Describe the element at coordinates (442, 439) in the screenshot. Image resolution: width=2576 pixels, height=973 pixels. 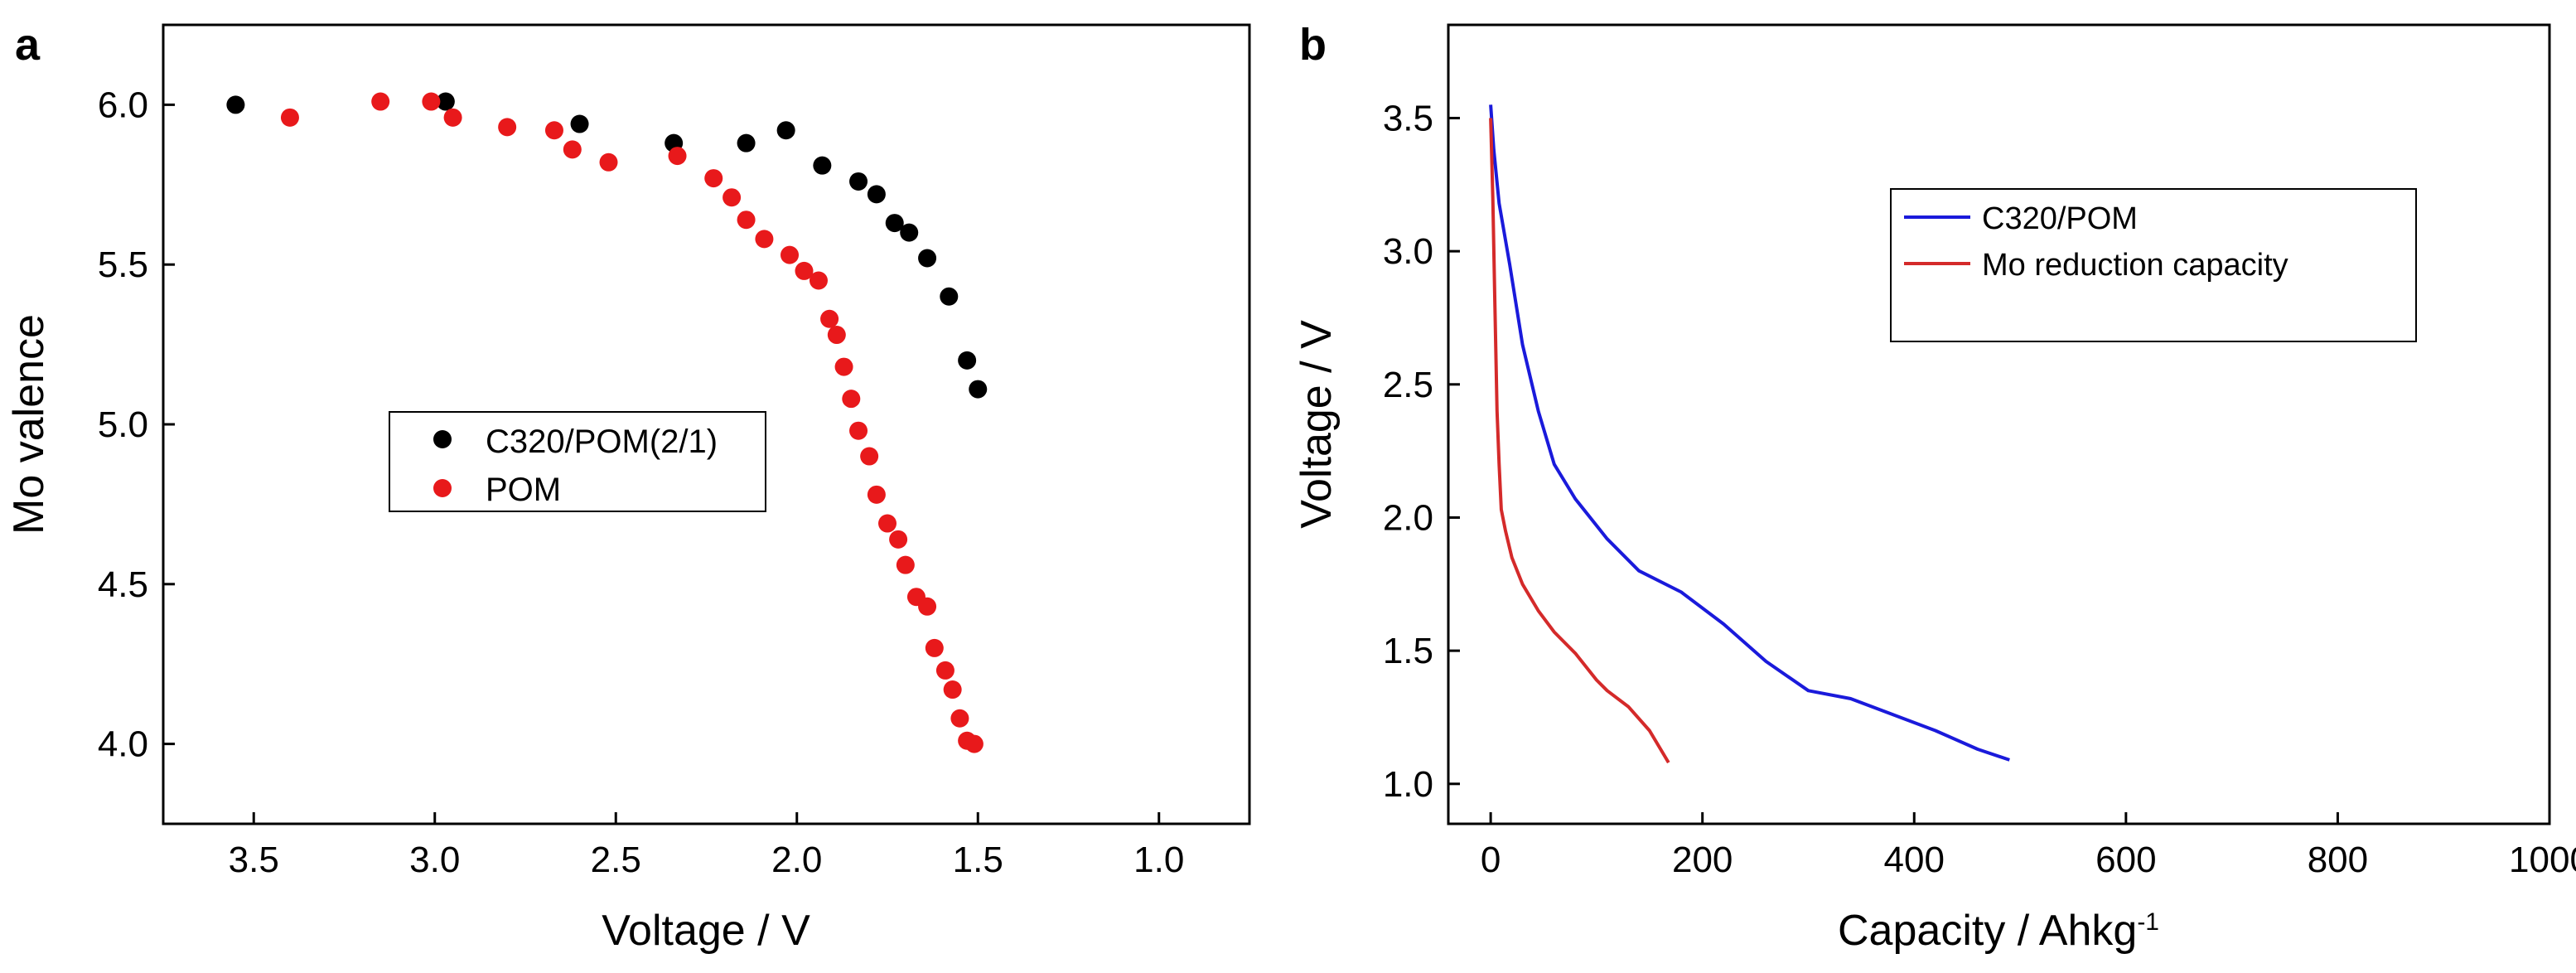
I see `legend-marker-c320-pom` at that location.